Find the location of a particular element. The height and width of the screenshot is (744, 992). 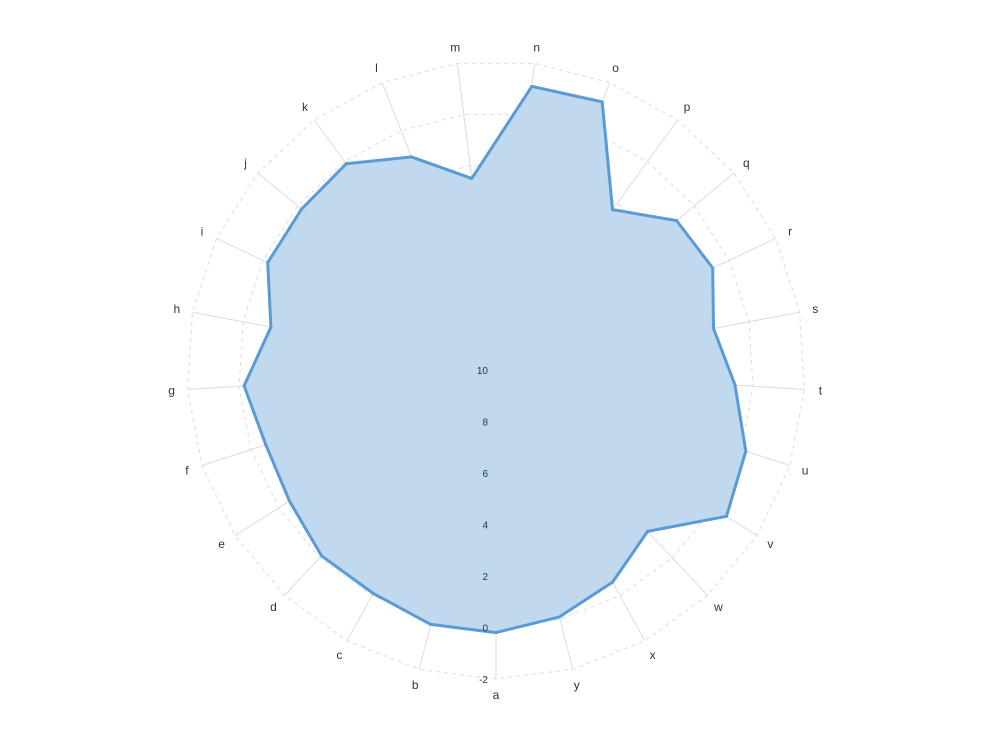

data-point-e is located at coordinates (289, 501).